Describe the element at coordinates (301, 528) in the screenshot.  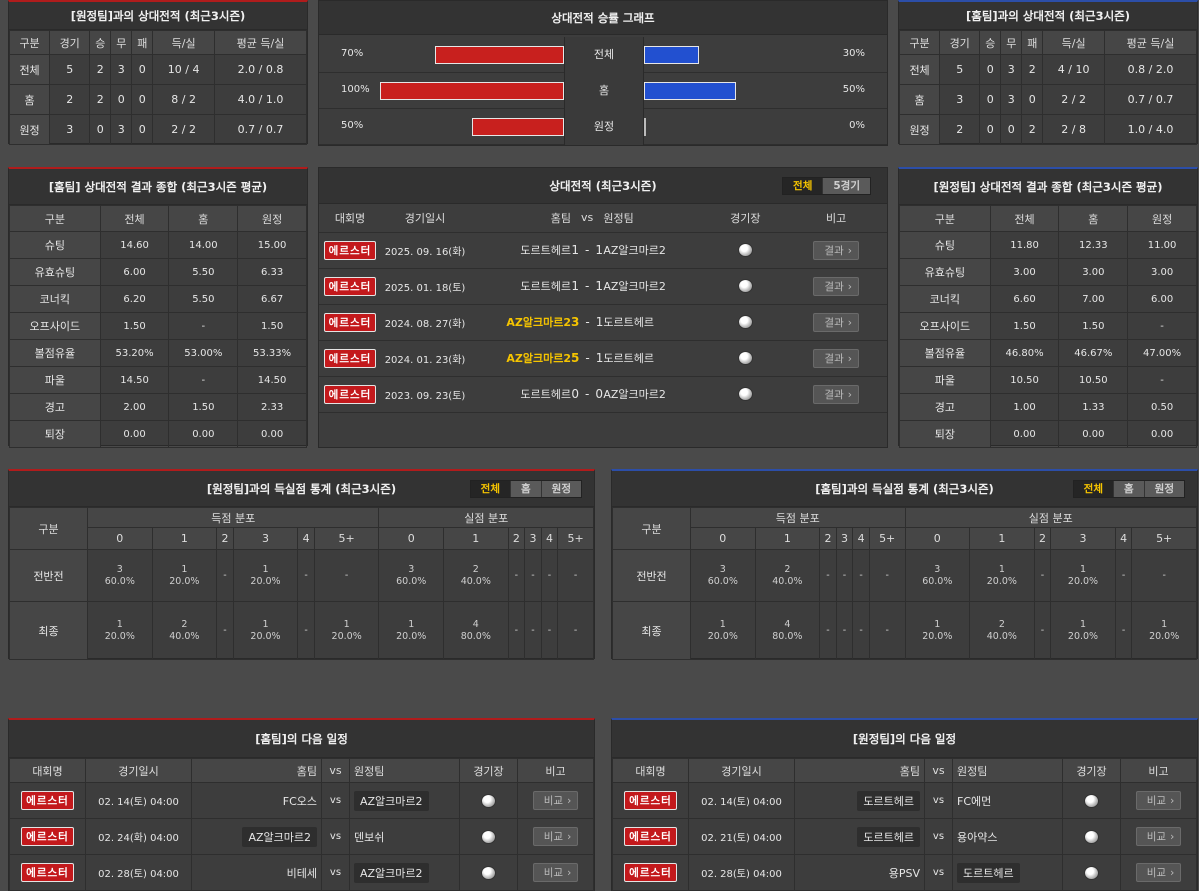
I see `header-row: 구분 득점 분포 실점 분포` at that location.